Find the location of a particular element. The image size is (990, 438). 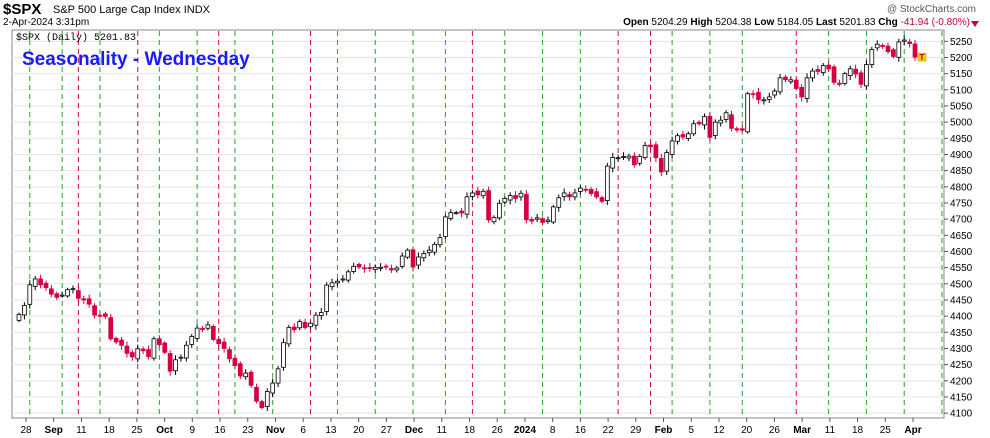

x-tick-label: 26 is located at coordinates (498, 430).